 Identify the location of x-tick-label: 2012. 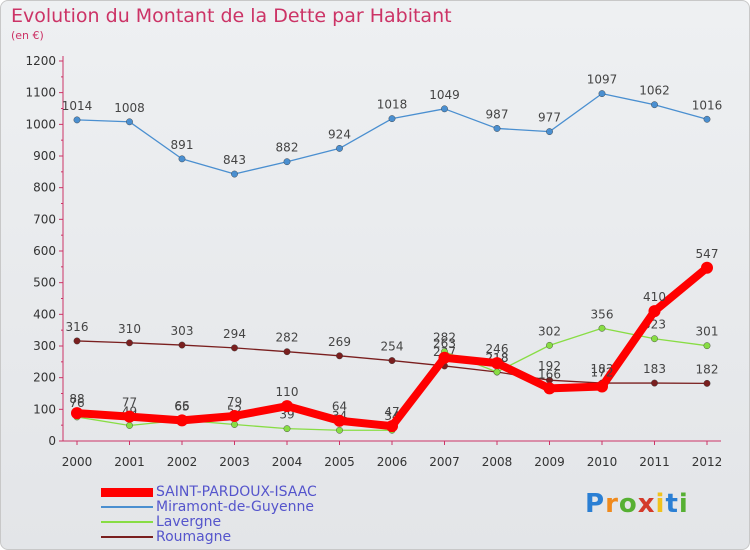
(707, 462).